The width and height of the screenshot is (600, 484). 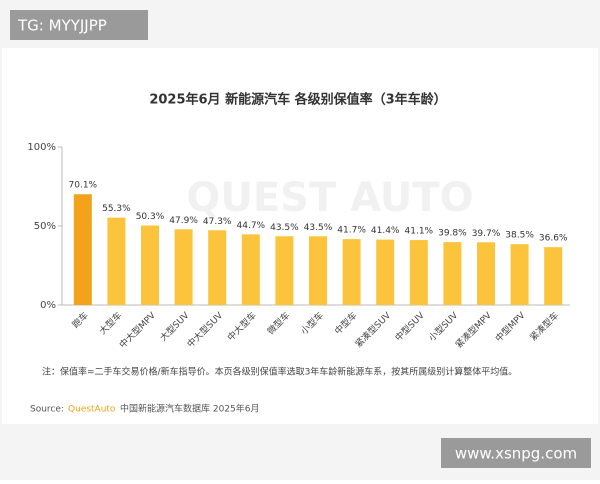 I want to click on footer-watermark-box, so click(x=516, y=453).